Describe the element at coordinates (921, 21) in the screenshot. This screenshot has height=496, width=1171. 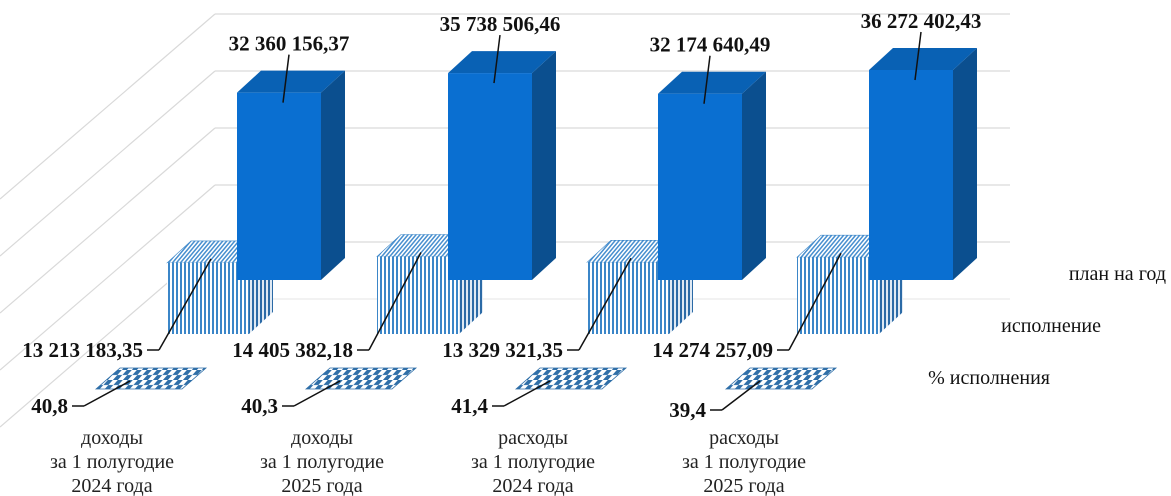
I see `data-label-plan: 36 272 402,43` at that location.